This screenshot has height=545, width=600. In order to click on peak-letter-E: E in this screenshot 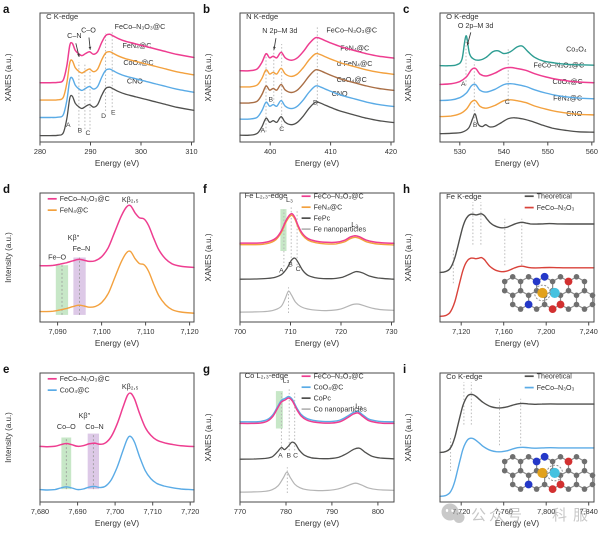, I will do `click(113, 112)`.